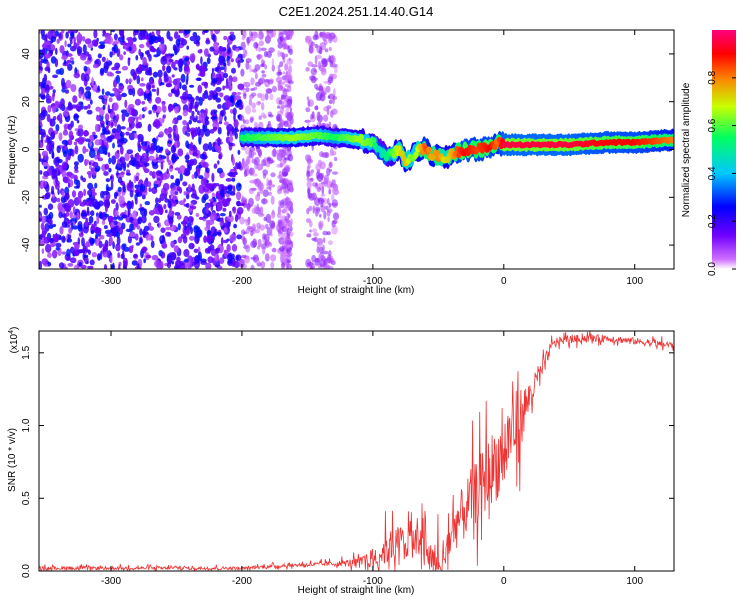  What do you see at coordinates (712, 269) in the screenshot?
I see `colorbar-tick-label: 0.0` at bounding box center [712, 269].